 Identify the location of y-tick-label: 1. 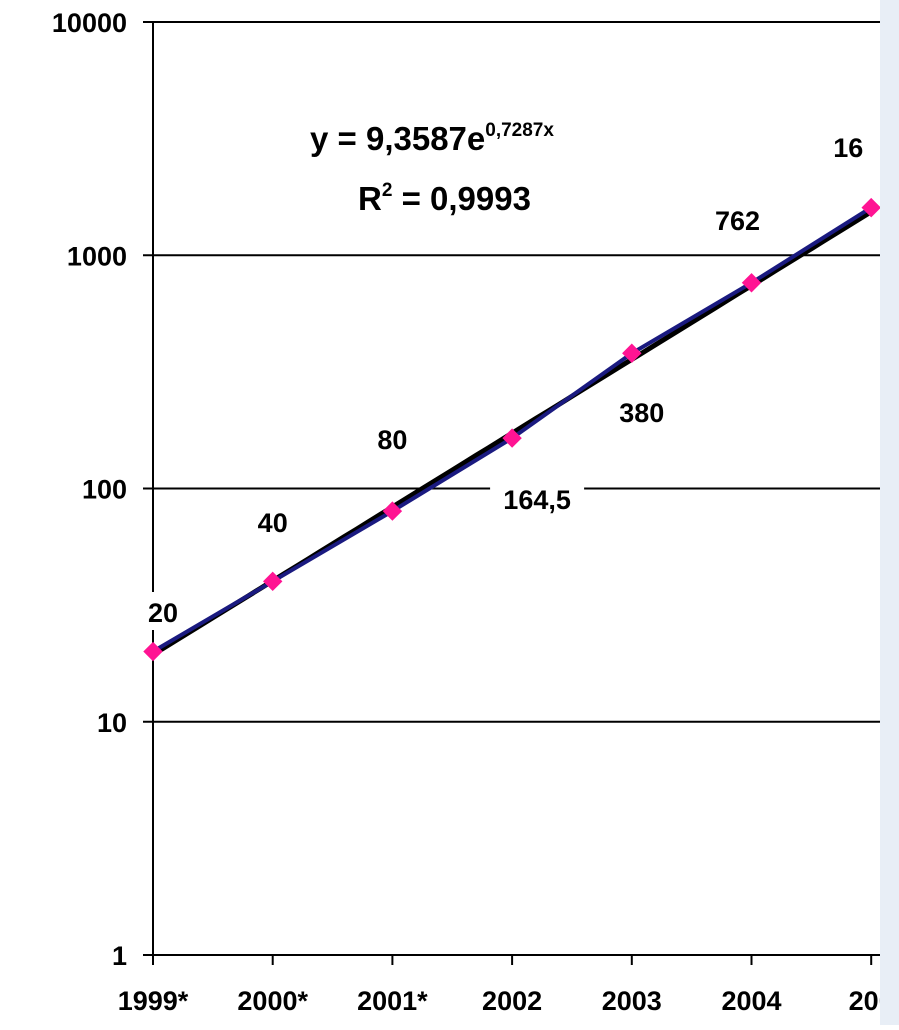
(119, 956).